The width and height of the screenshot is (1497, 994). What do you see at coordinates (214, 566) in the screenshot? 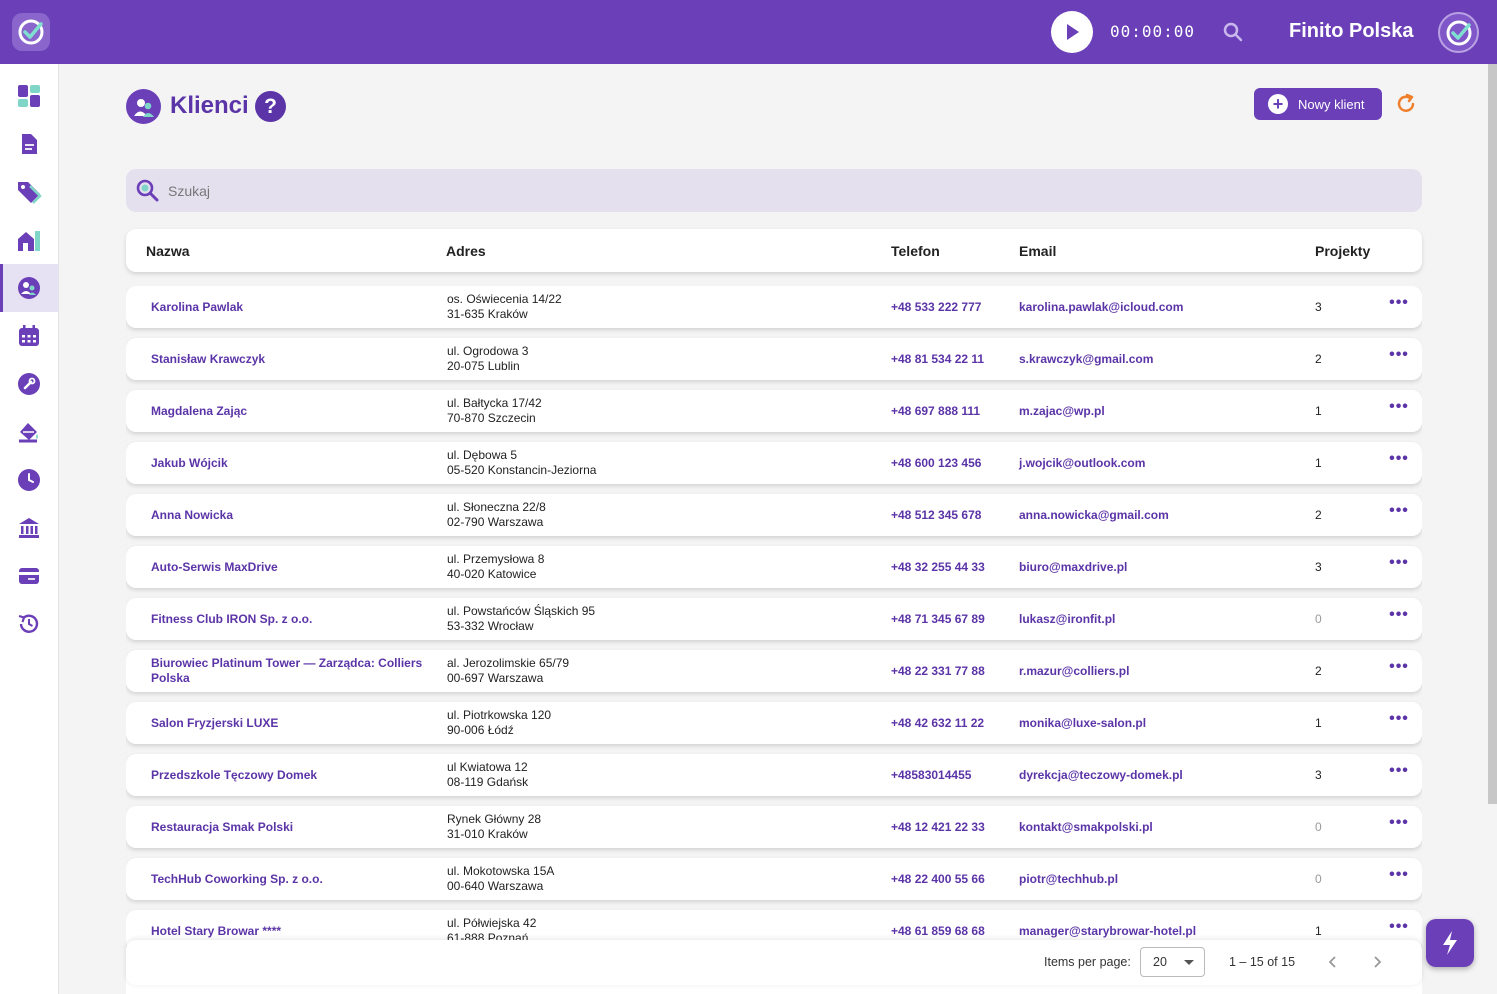
I see `client-name: Auto-Serwis MaxDrive` at bounding box center [214, 566].